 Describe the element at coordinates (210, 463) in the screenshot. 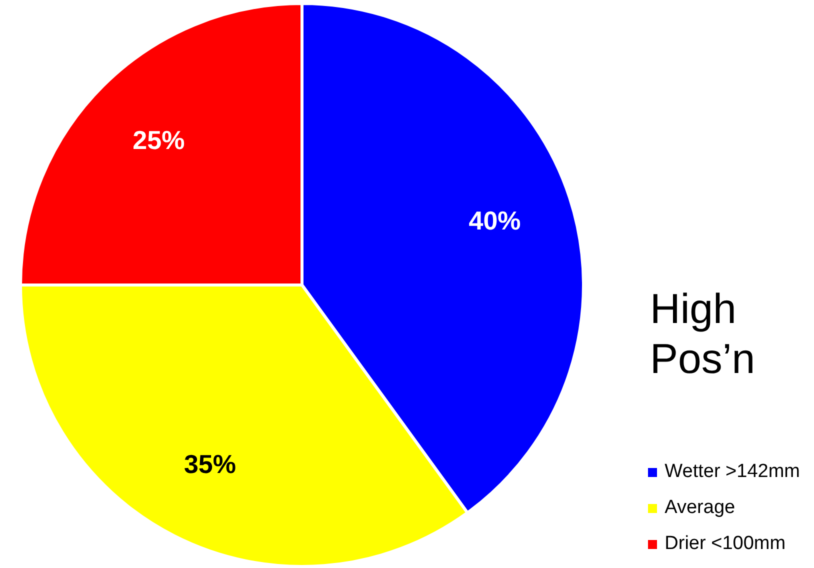

I see `data-label: 35%` at that location.